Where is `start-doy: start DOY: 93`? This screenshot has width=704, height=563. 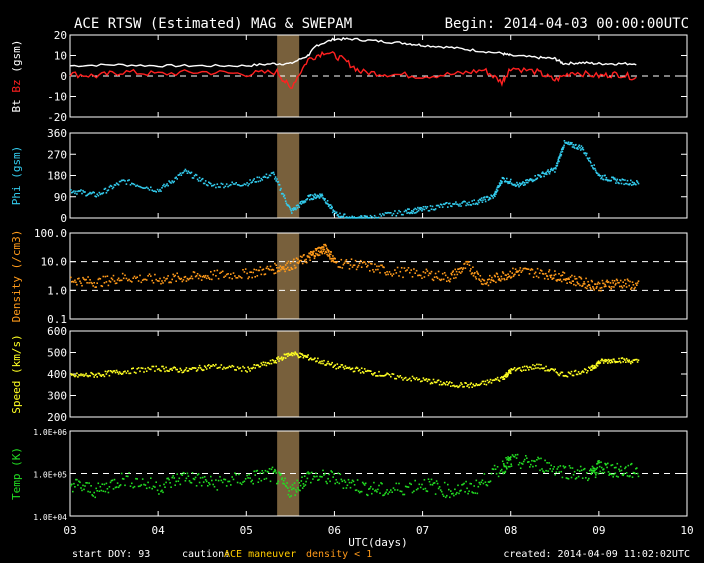 start-doy: start DOY: 93 is located at coordinates (111, 554).